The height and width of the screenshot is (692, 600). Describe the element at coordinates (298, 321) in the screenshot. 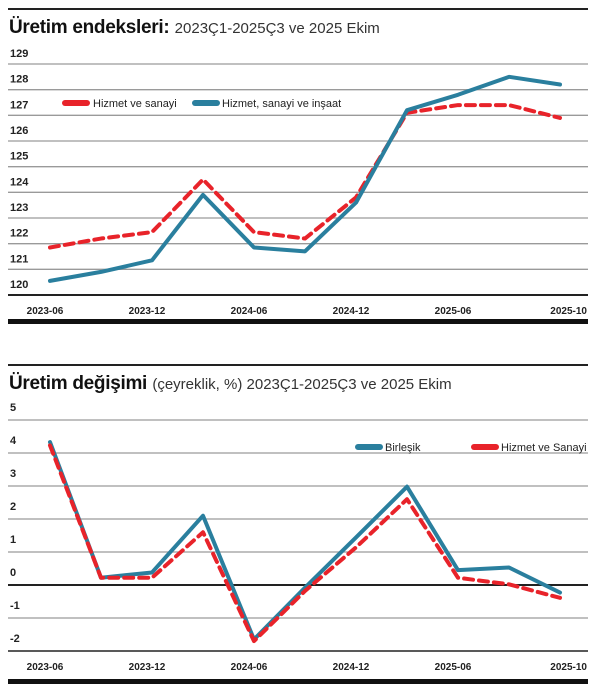

I see `chart1-bottom-bar` at that location.